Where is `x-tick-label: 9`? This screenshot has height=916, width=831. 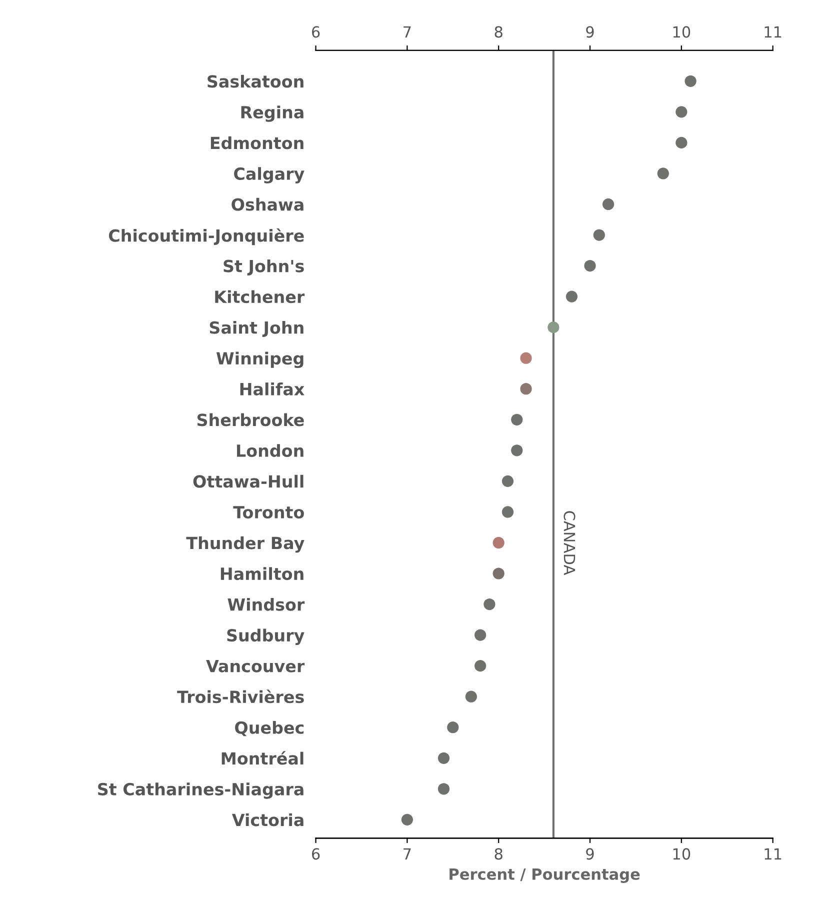 x-tick-label: 9 is located at coordinates (590, 854).